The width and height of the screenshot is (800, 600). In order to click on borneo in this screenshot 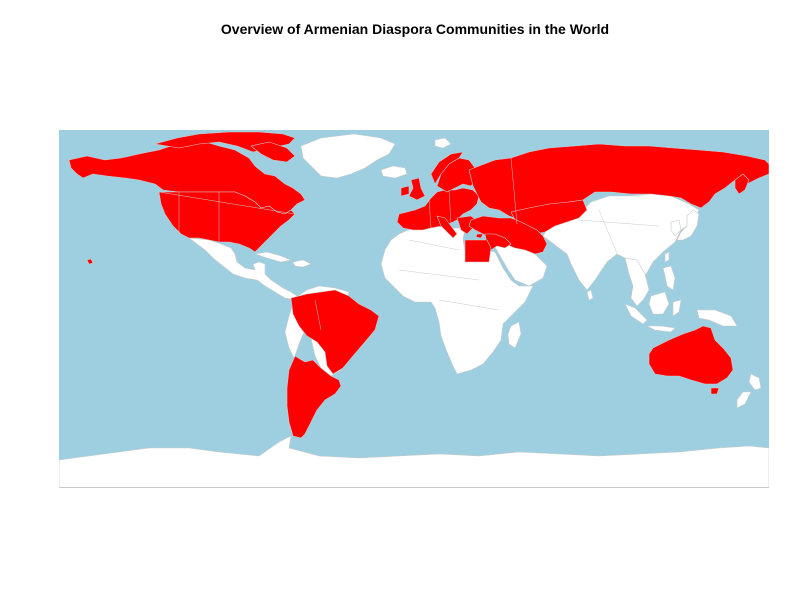, I will do `click(659, 303)`.